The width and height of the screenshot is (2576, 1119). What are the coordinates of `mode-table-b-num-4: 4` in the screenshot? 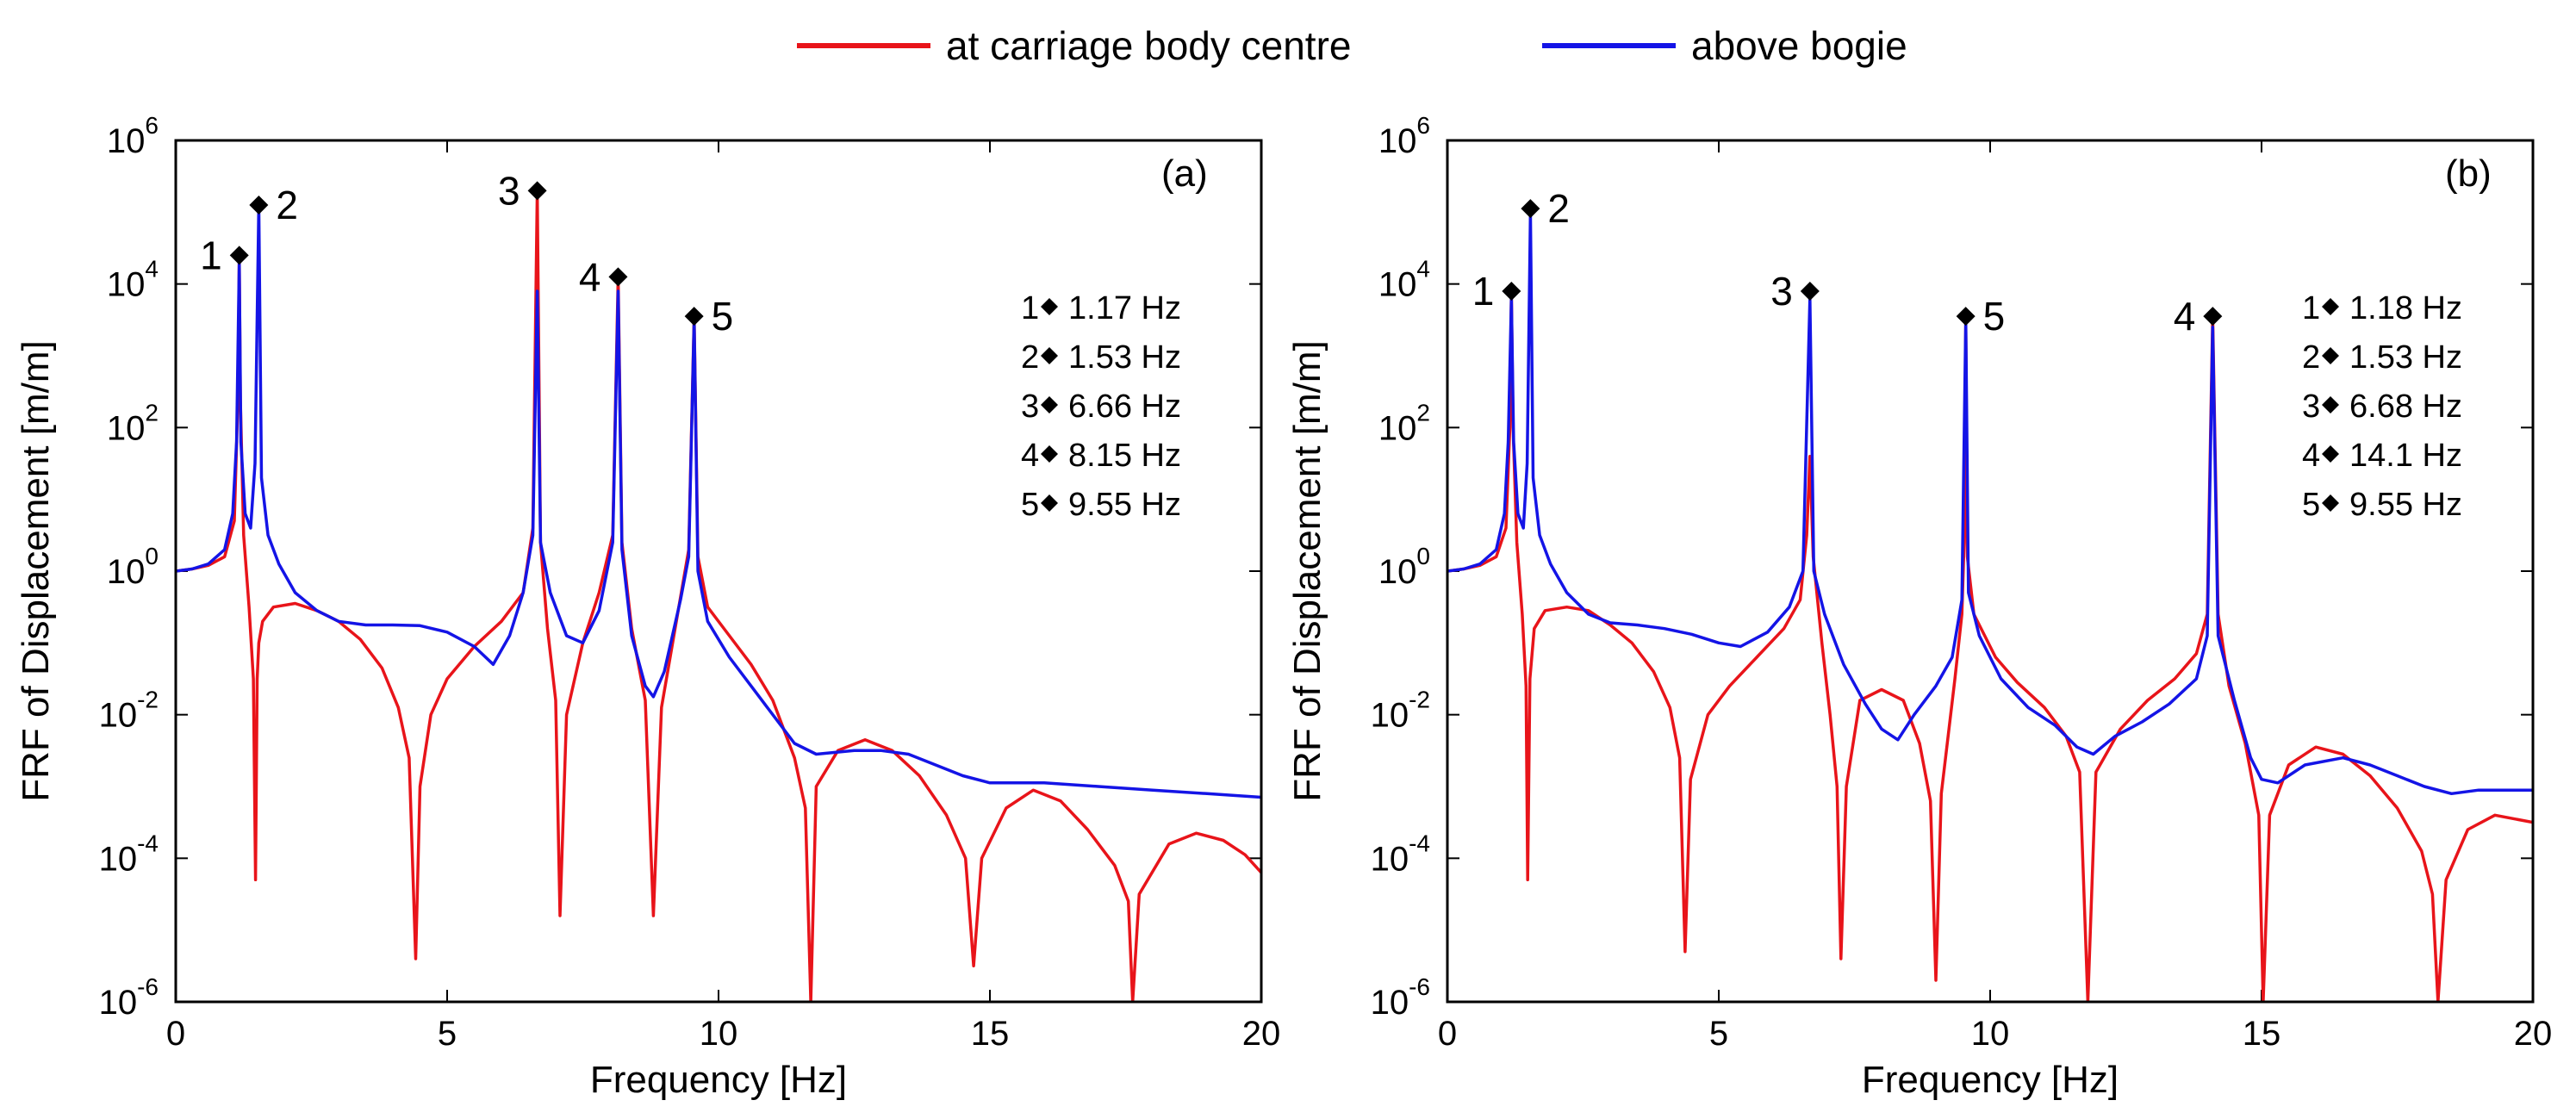 It's located at (2311, 456).